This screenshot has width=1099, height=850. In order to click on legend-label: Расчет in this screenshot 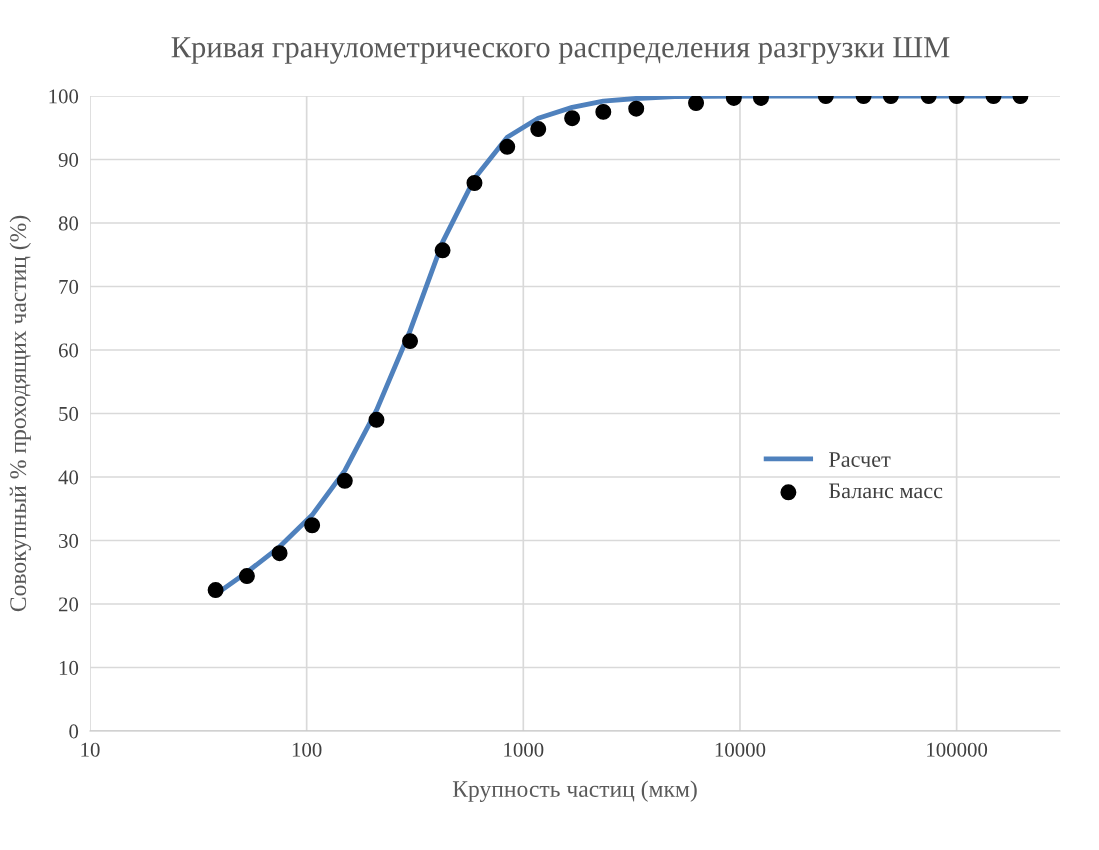, I will do `click(860, 459)`.